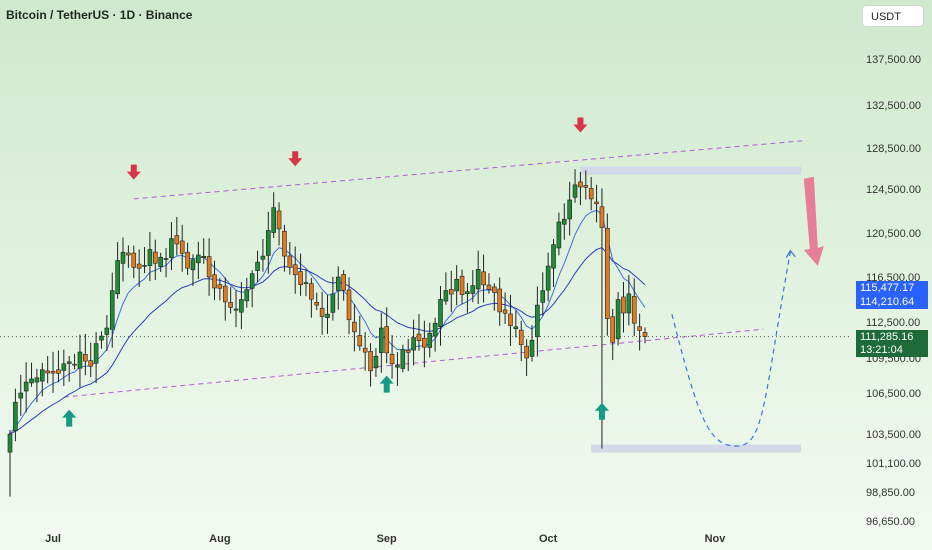 The width and height of the screenshot is (932, 550). Describe the element at coordinates (696, 448) in the screenshot. I see `support-zone` at that location.